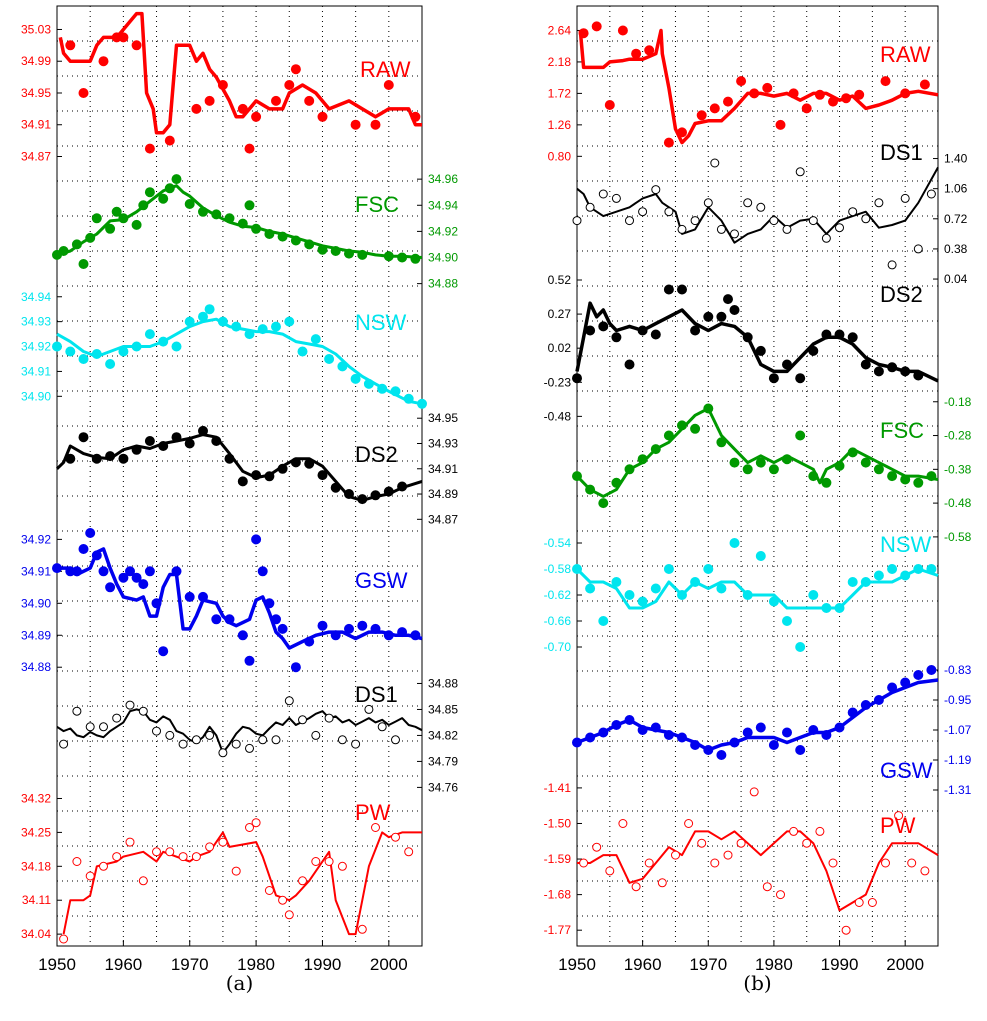 The height and width of the screenshot is (1021, 987). Describe the element at coordinates (560, 156) in the screenshot. I see `y-tick-label: 0.80` at that location.